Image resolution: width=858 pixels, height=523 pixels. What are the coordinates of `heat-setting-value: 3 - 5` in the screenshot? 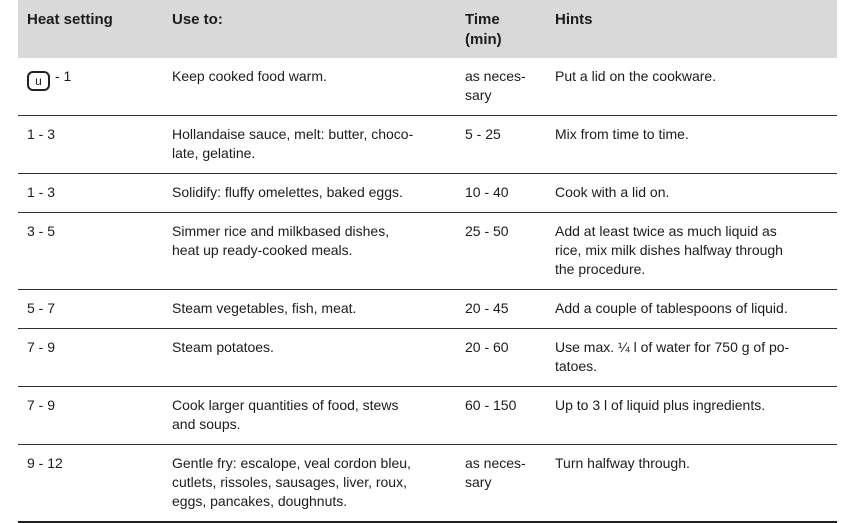 It's located at (41, 231).